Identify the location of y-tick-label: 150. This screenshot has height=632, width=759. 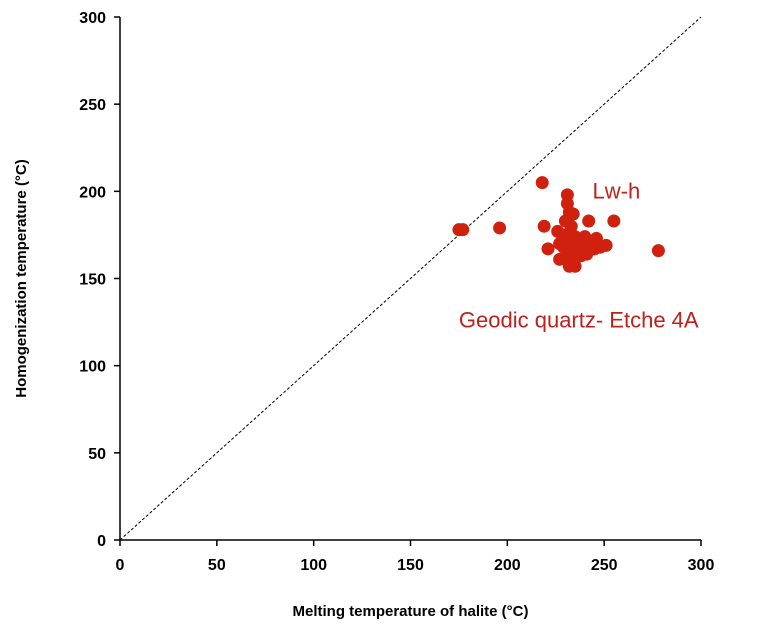
(92, 280).